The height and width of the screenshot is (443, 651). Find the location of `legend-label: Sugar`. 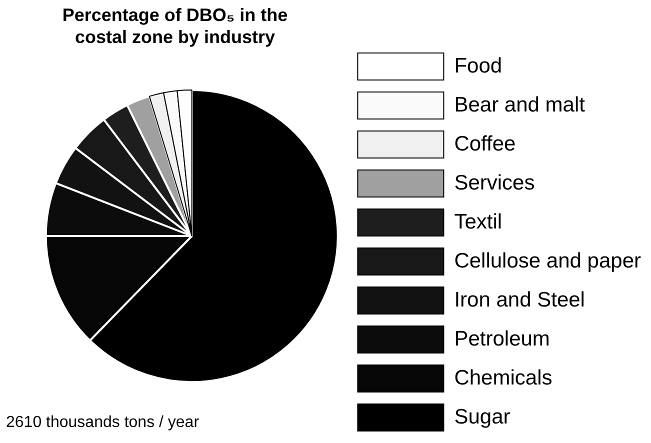

legend-label: Sugar is located at coordinates (482, 416).